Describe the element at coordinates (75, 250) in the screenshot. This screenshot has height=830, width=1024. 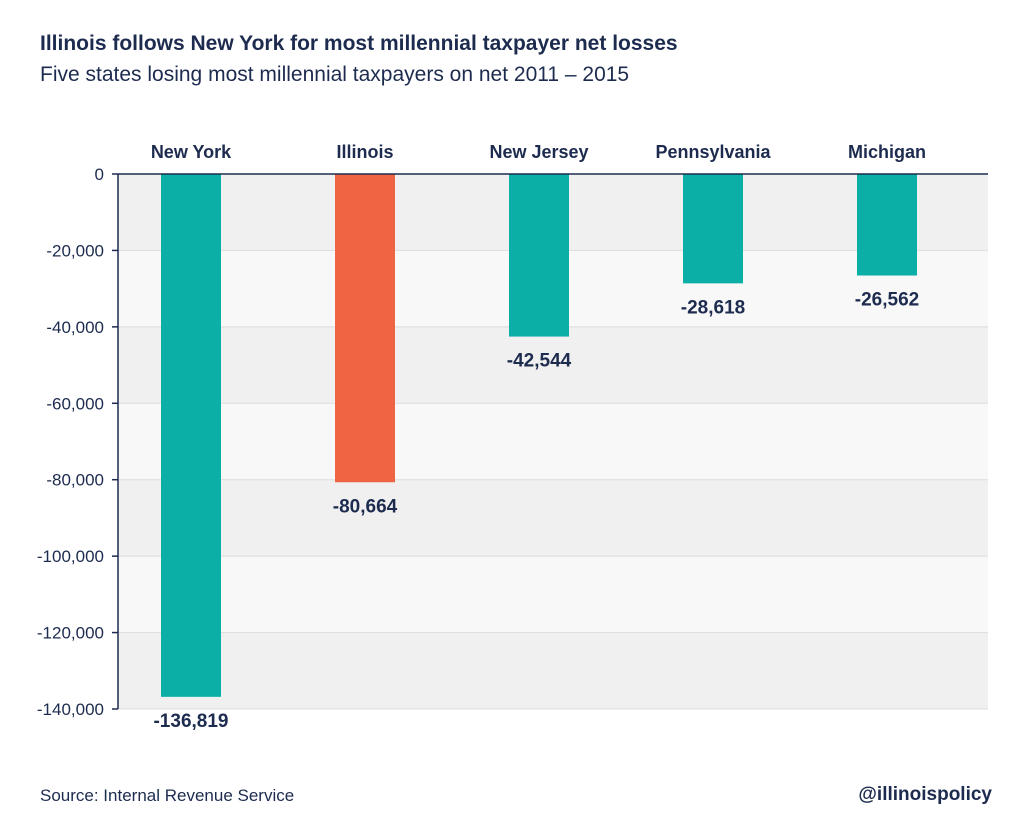
I see `y-tick-label: -20,000` at that location.